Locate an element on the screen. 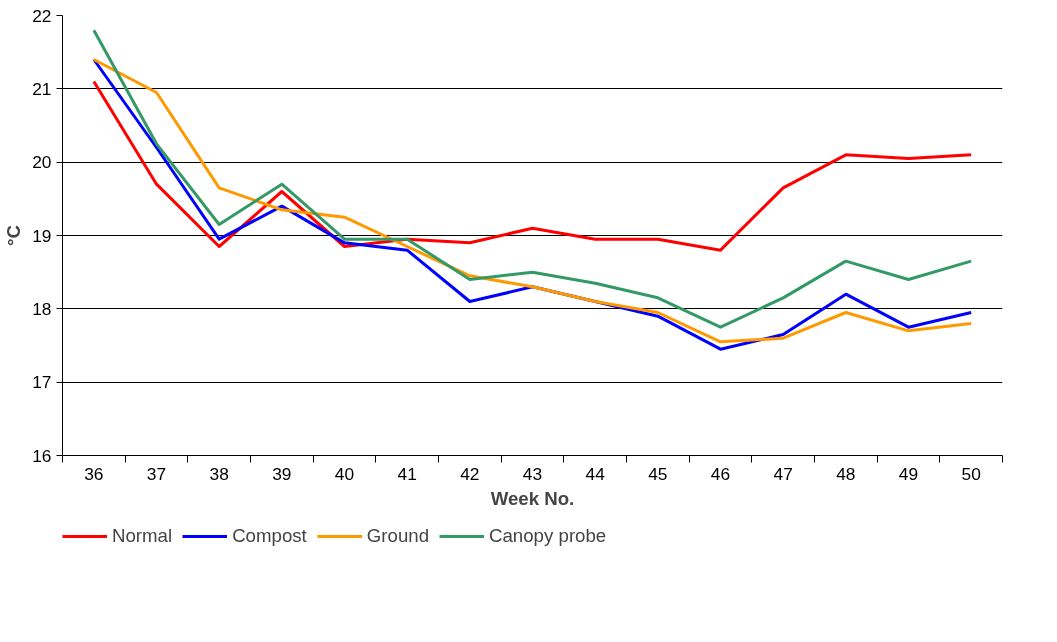 This screenshot has width=1057, height=642. x-tick-label: 40 is located at coordinates (344, 473).